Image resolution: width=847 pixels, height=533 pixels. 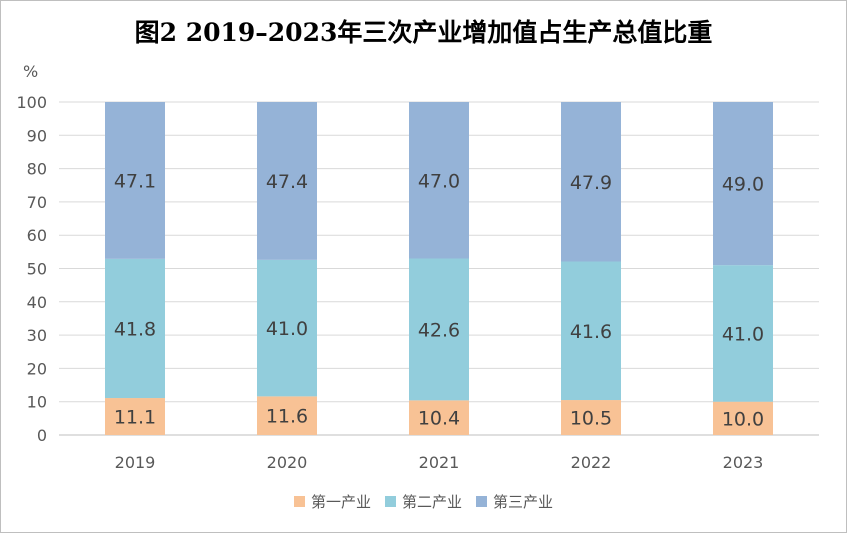 I want to click on data-label: 10.0, so click(x=743, y=419).